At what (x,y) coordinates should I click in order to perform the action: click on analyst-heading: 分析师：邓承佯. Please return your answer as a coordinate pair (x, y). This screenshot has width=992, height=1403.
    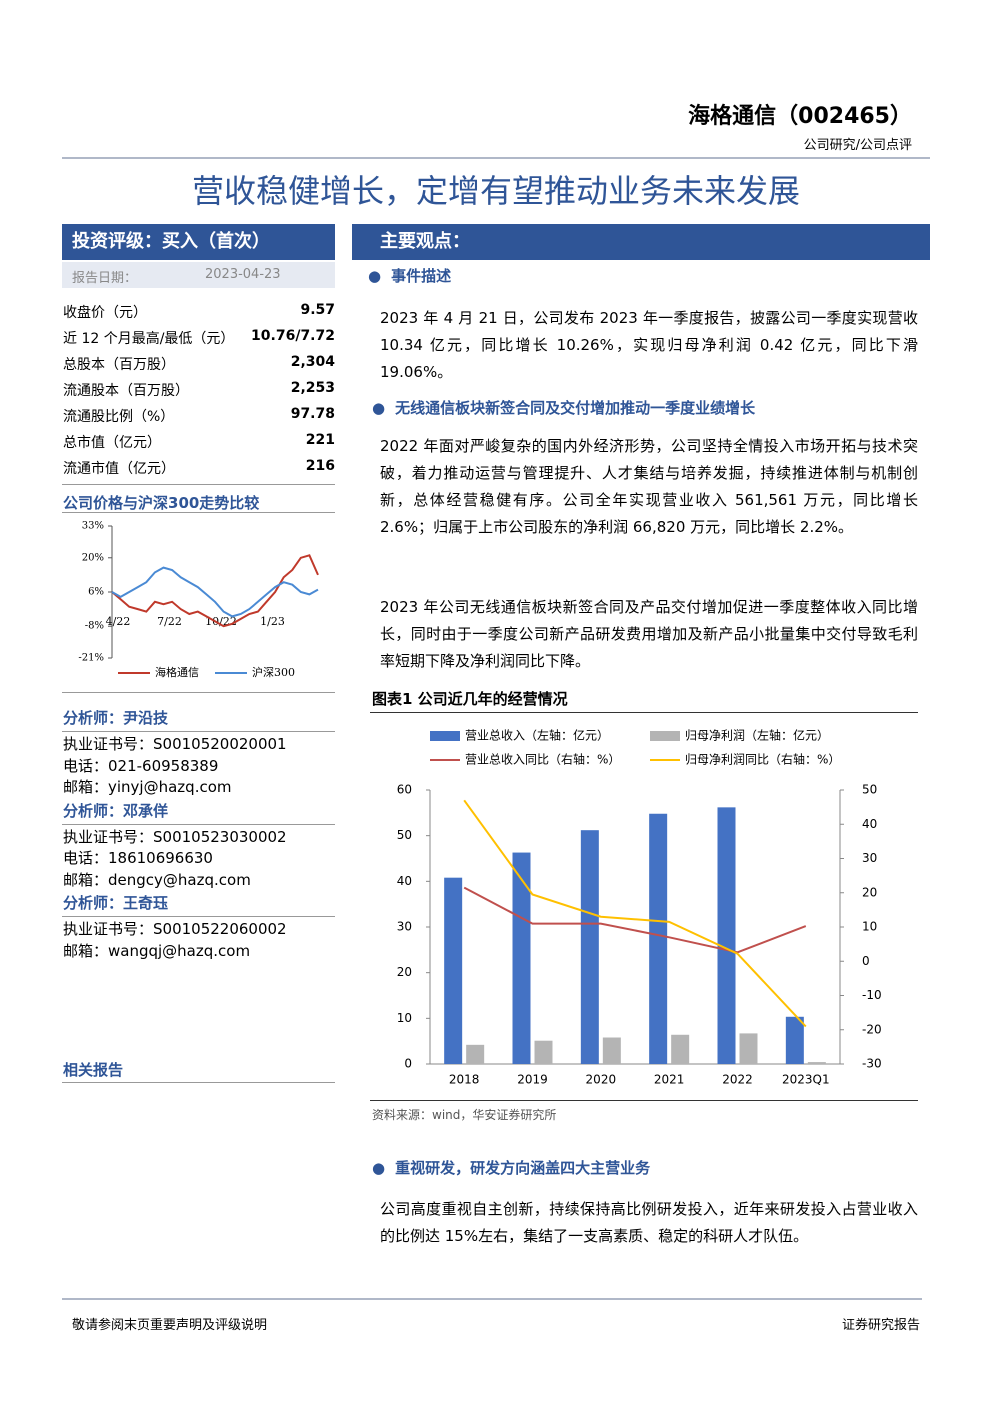
    Looking at the image, I should click on (116, 810).